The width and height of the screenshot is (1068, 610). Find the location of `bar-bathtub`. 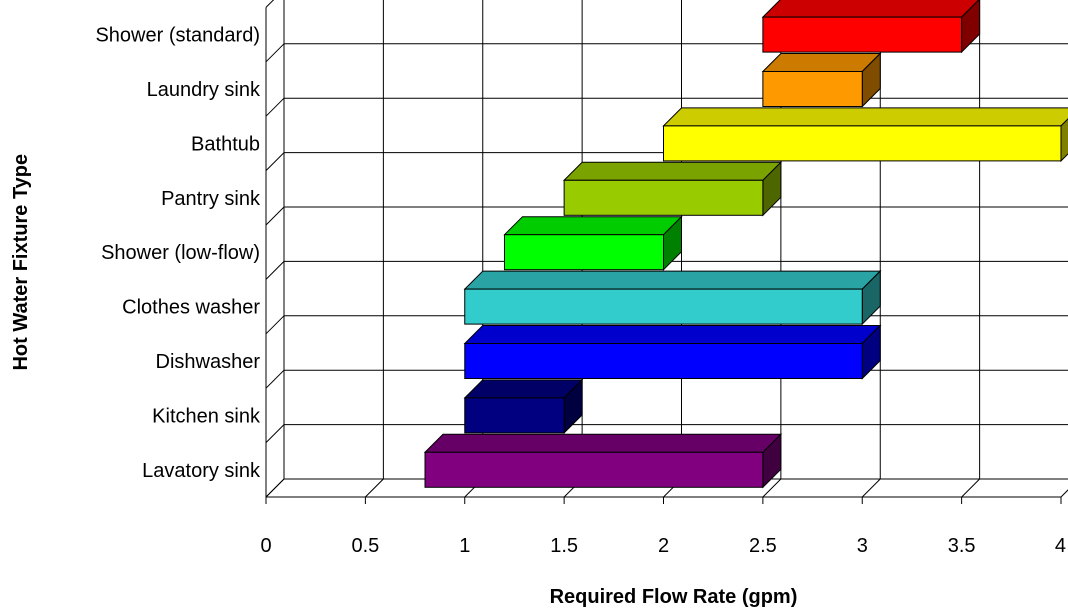

bar-bathtub is located at coordinates (865, 135).